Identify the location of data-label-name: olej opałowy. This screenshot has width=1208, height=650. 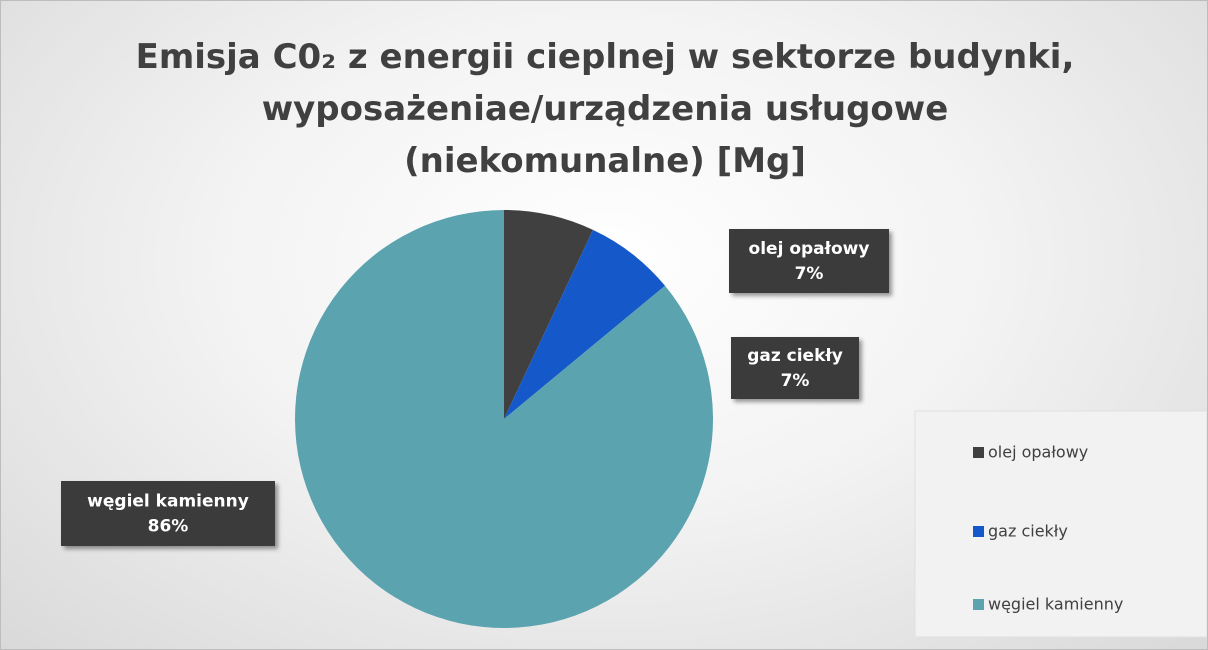
(809, 249).